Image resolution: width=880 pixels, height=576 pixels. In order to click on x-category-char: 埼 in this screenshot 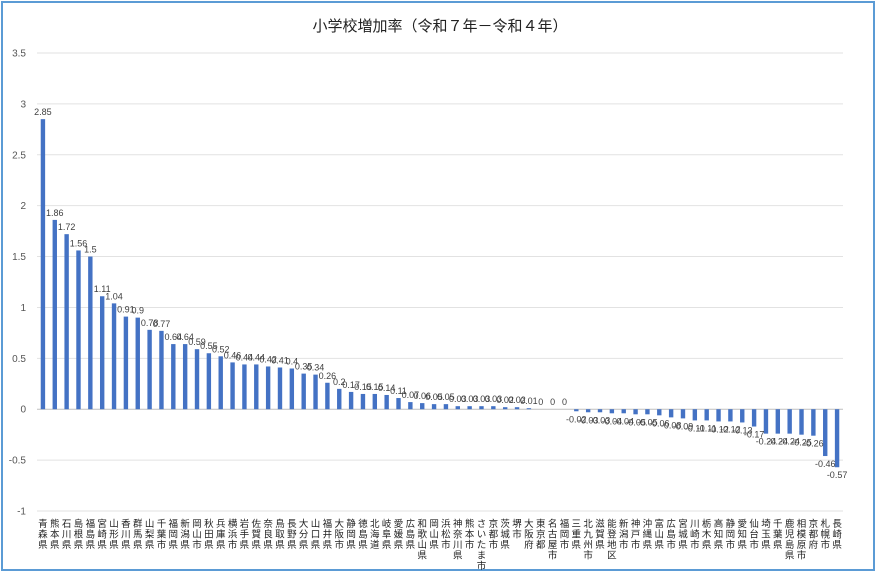, I will do `click(766, 524)`.